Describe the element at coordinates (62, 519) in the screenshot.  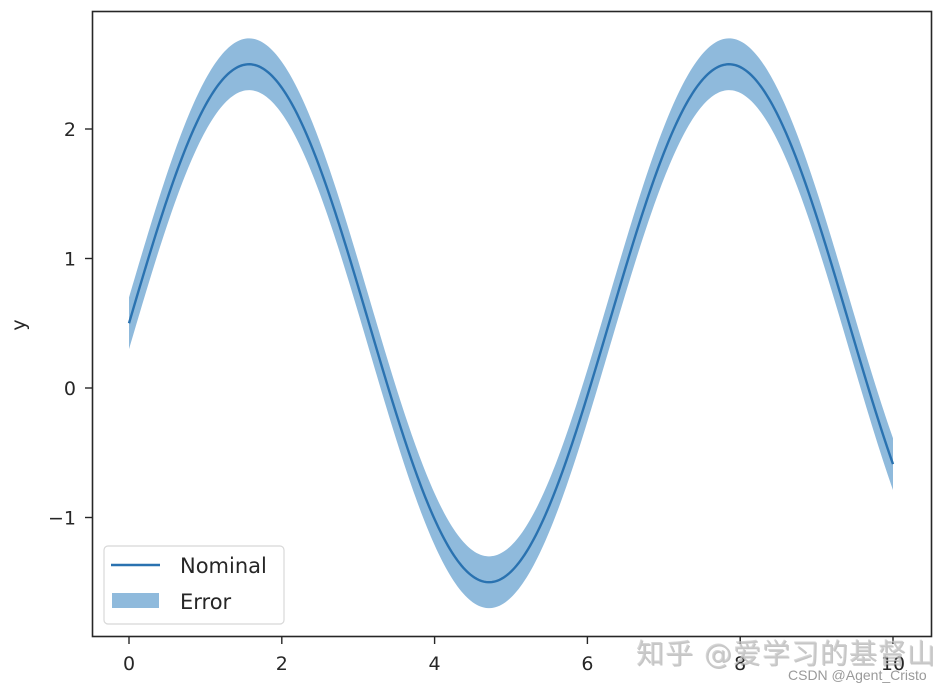
I see `y-tick-label: −1` at that location.